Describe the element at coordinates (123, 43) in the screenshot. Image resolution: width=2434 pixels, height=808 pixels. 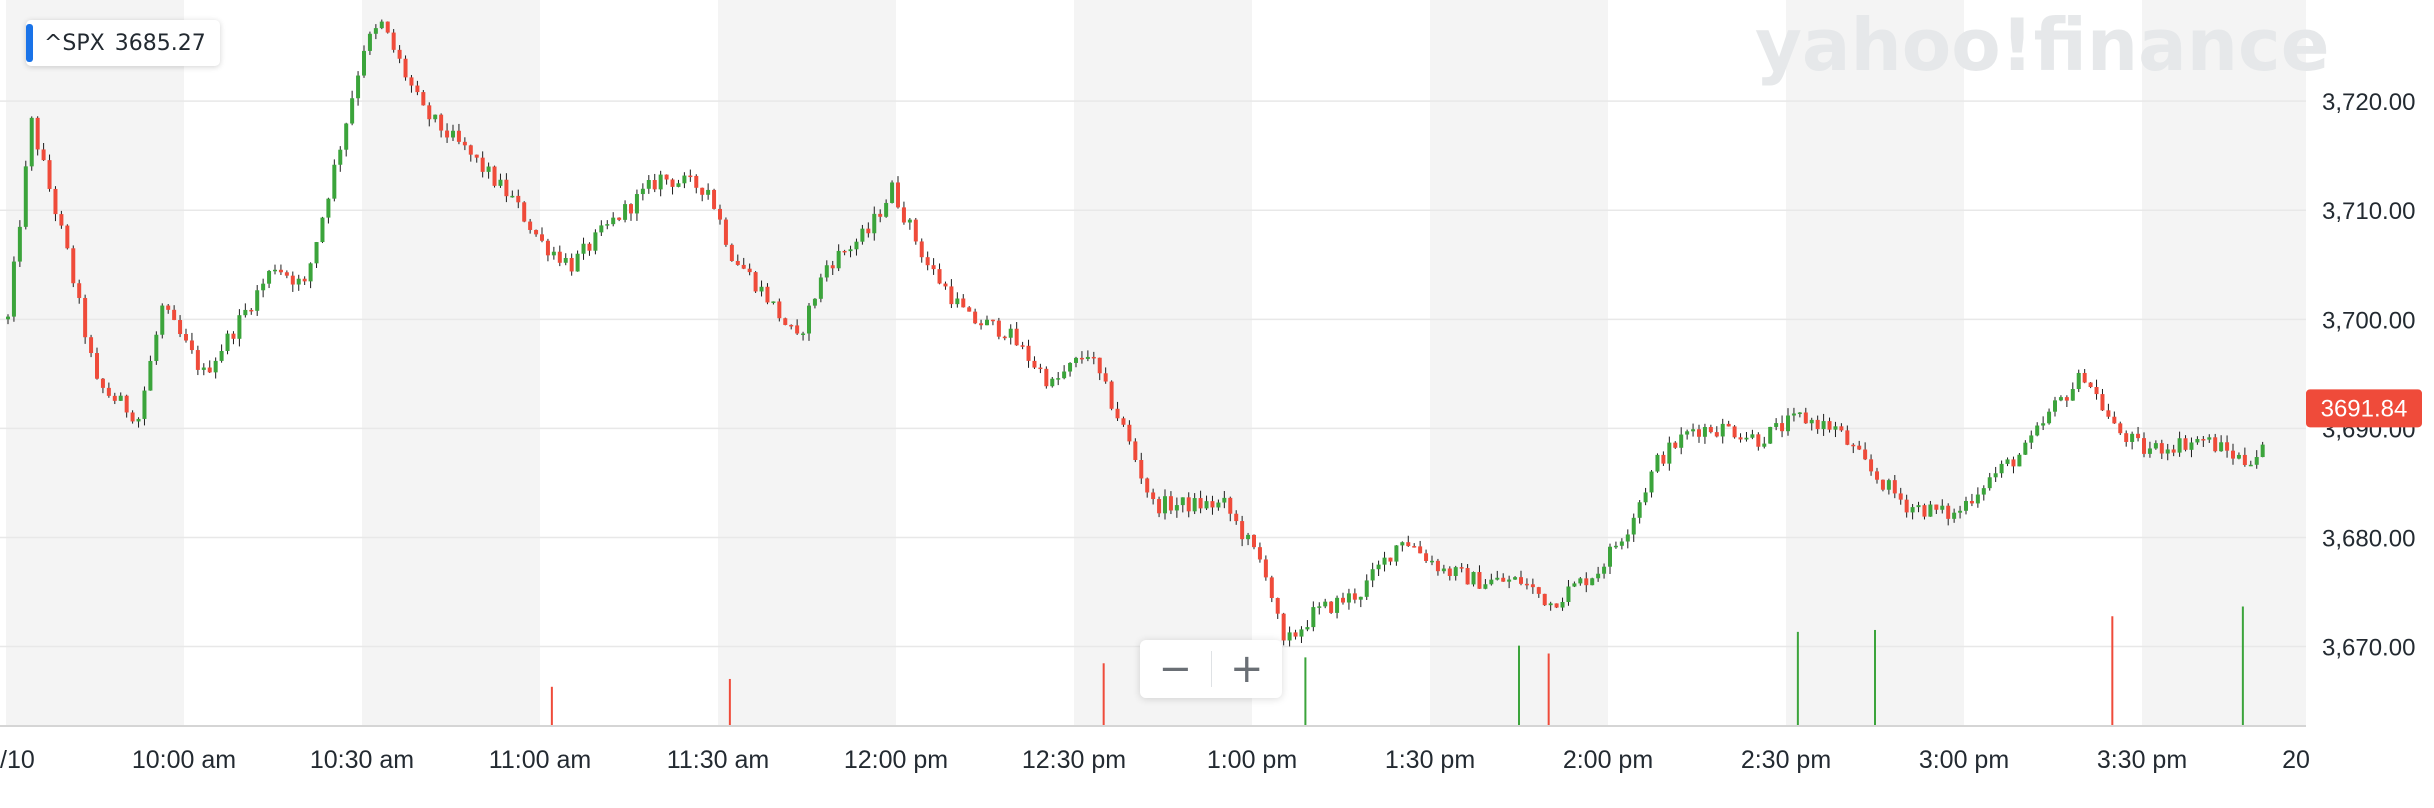
I see `ticker-chip: ^SPX 3685.27` at that location.